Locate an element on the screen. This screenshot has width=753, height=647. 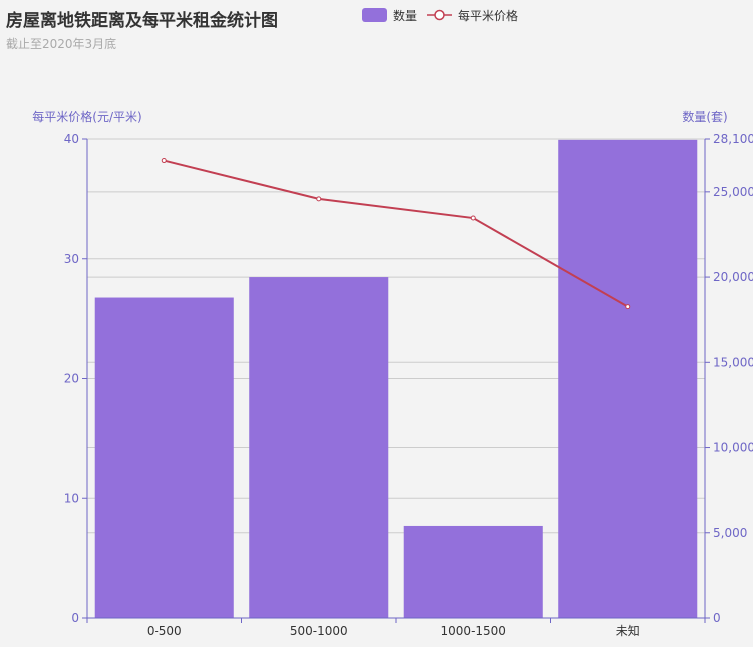
chart-subtitle: 截止至2020年3月底 is located at coordinates (61, 44).